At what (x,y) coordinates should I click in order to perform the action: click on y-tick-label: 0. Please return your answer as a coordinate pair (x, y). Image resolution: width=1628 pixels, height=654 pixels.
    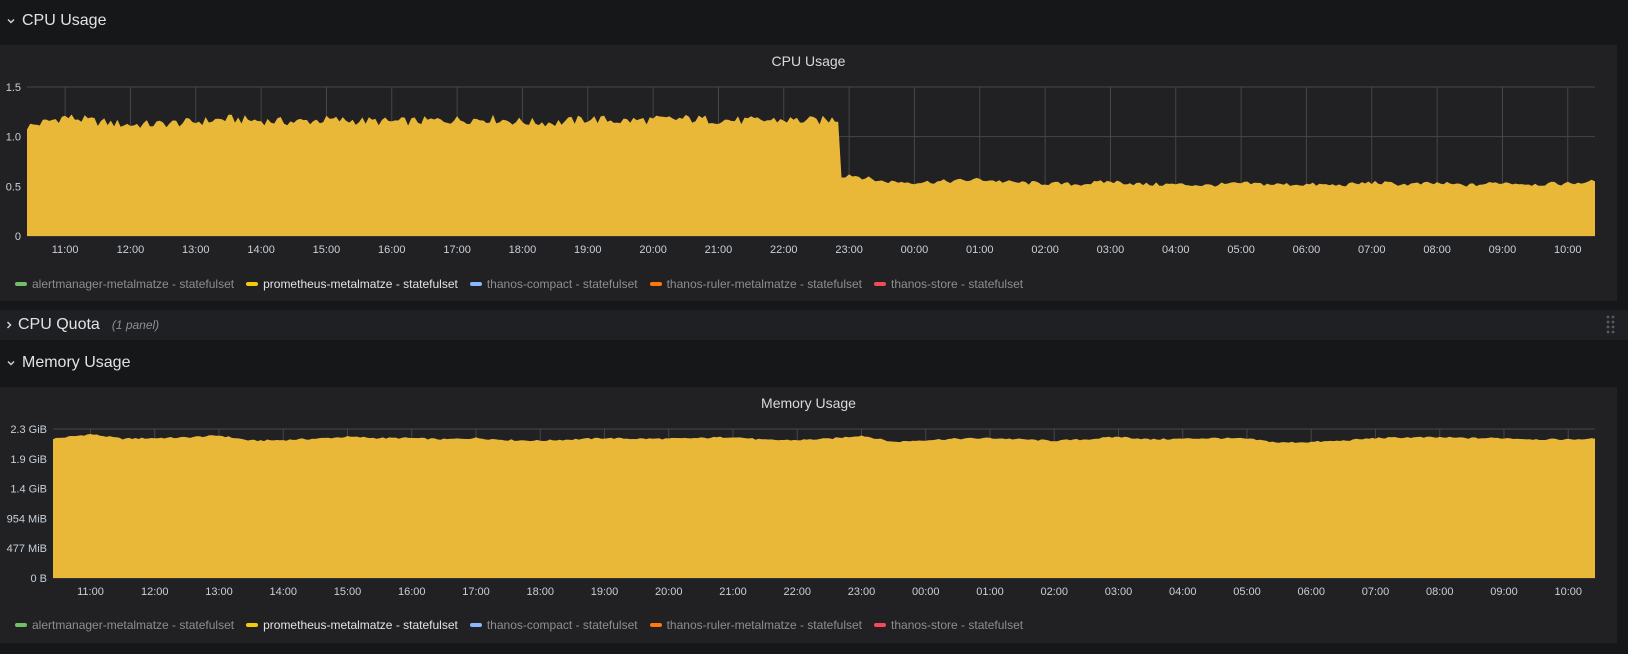
    Looking at the image, I should click on (18, 237).